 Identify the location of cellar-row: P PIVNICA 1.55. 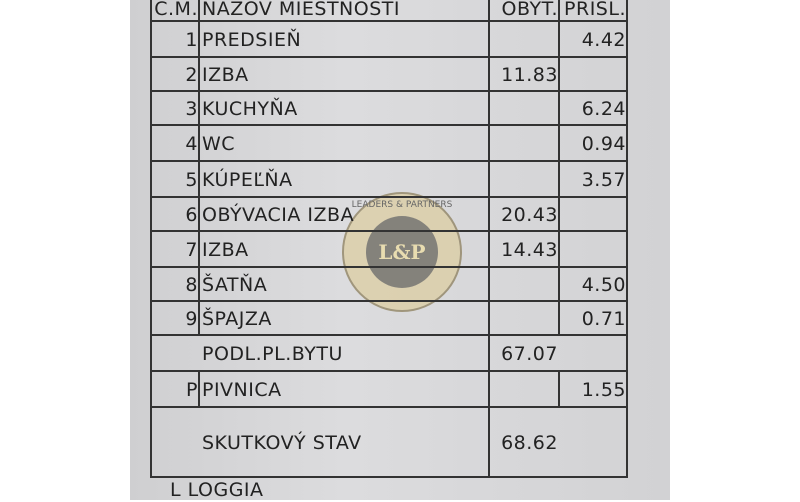
(389, 389).